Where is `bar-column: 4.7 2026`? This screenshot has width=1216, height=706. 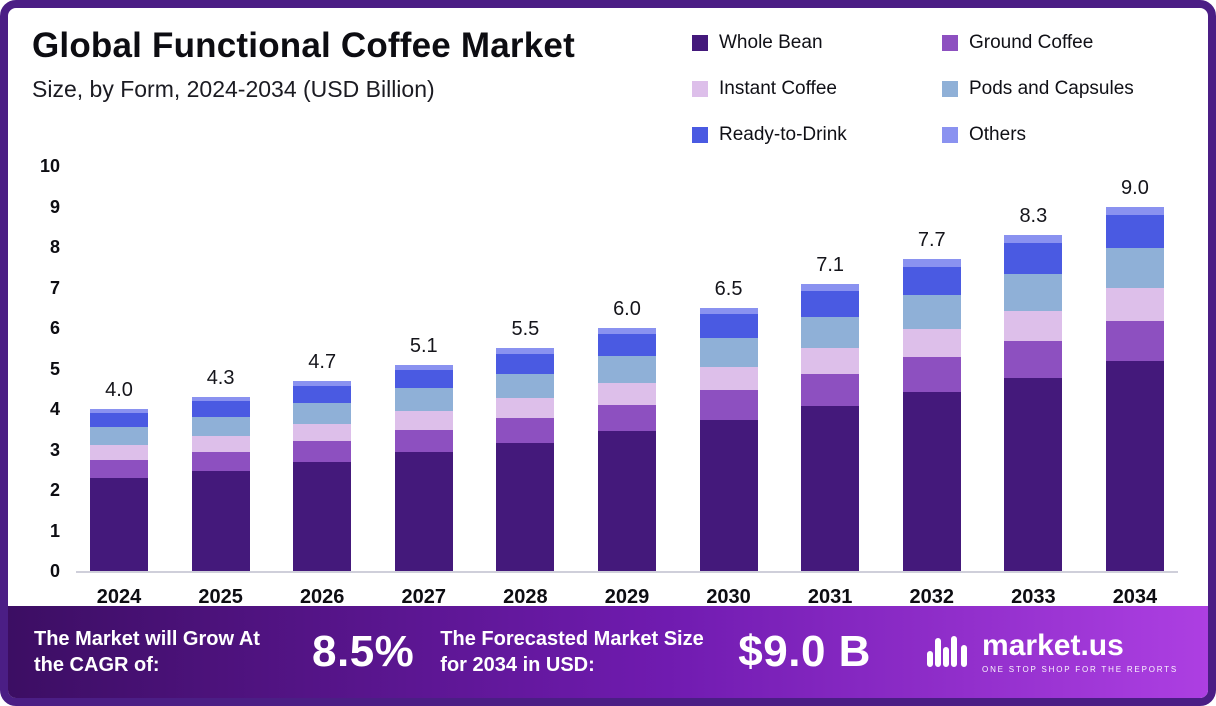 bar-column: 4.7 2026 is located at coordinates (322, 387).